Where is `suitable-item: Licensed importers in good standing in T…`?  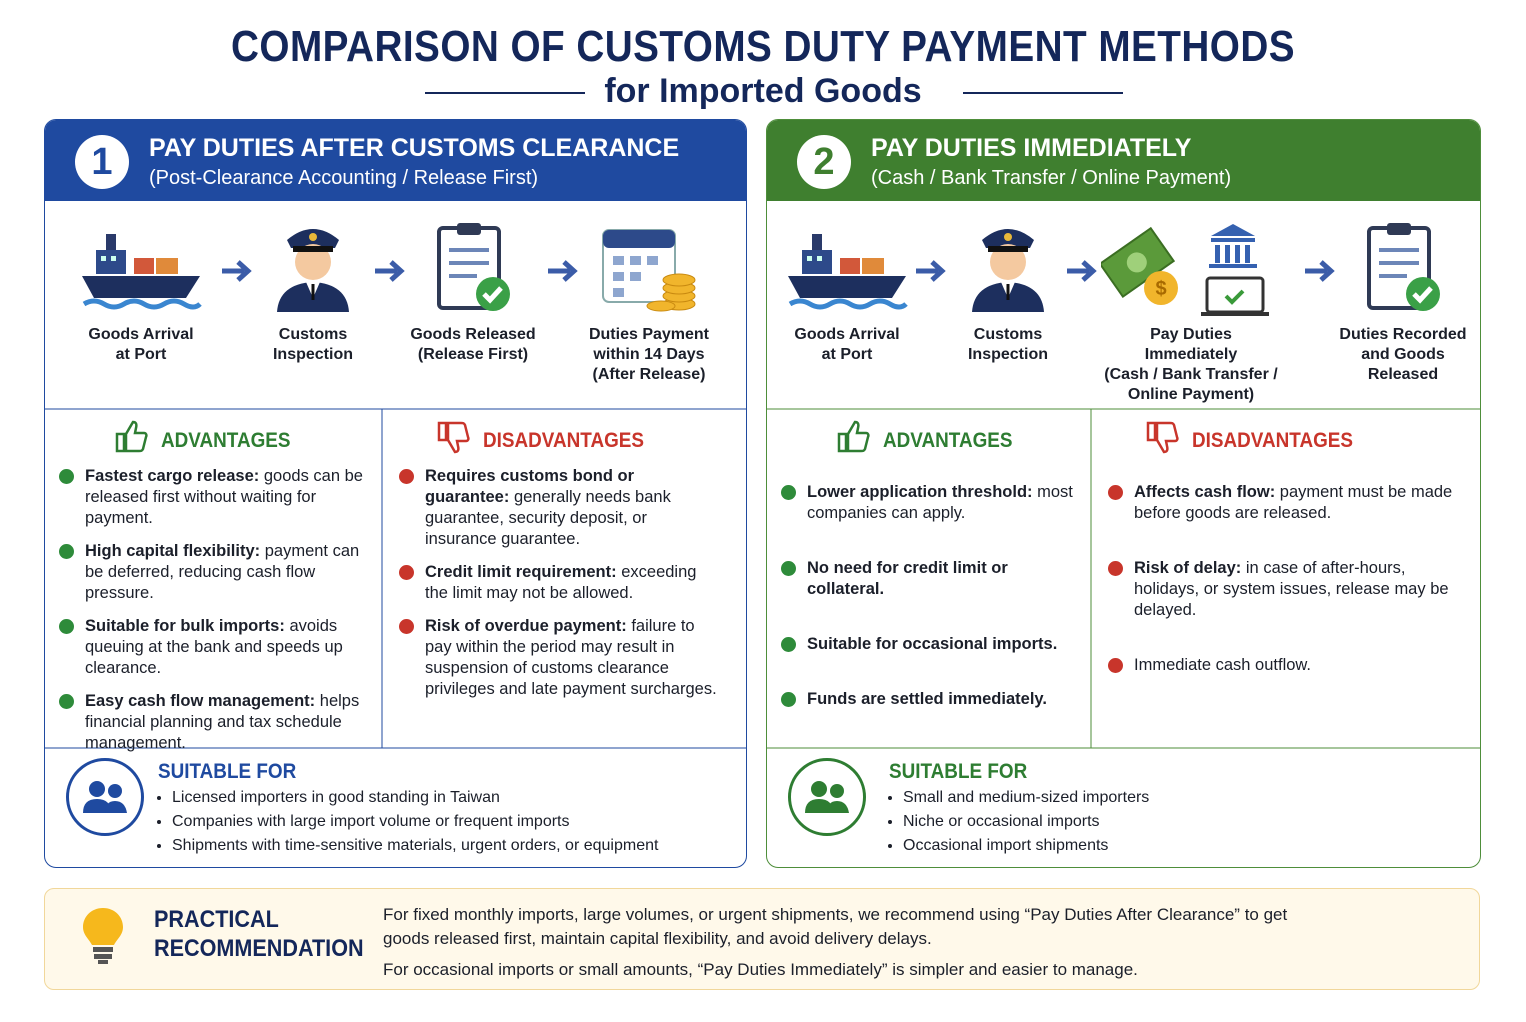 suitable-item: Licensed importers in good standing in T… is located at coordinates (445, 798).